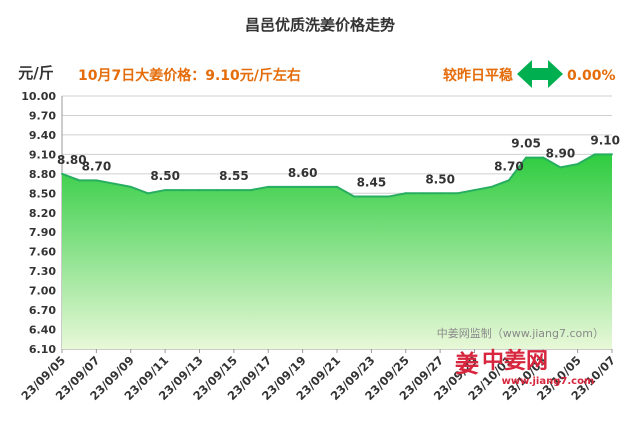 The height and width of the screenshot is (430, 640). Describe the element at coordinates (605, 140) in the screenshot. I see `data-label: 9.10` at that location.